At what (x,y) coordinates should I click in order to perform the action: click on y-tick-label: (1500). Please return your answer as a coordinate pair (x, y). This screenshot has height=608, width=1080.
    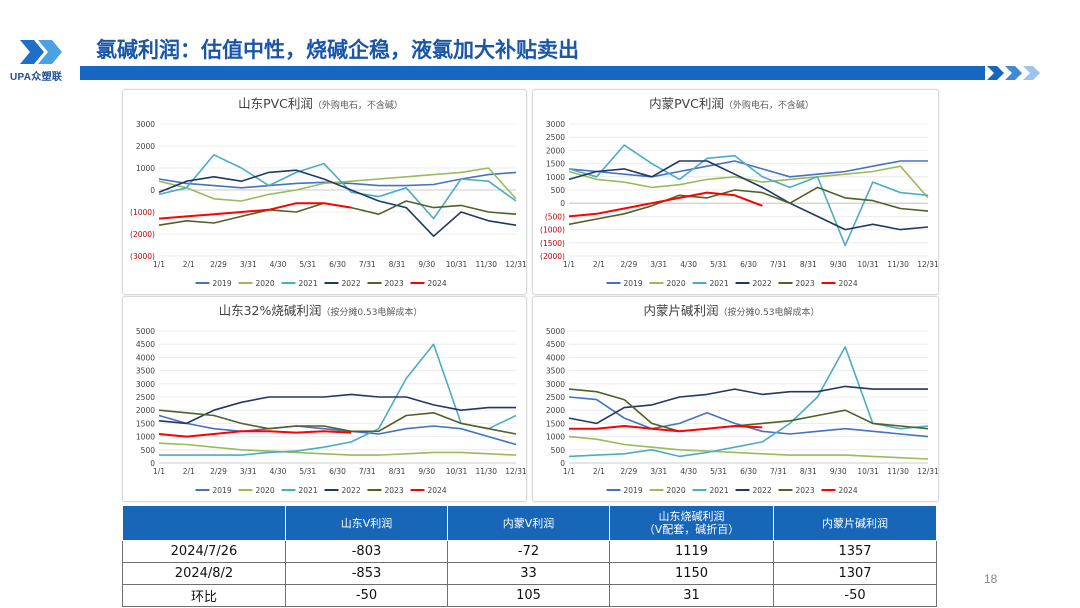
    Looking at the image, I should click on (552, 243).